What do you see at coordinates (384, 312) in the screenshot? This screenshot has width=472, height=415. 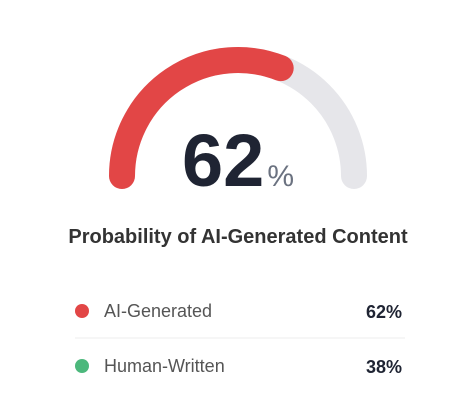 I see `legend-value: 62%` at bounding box center [384, 312].